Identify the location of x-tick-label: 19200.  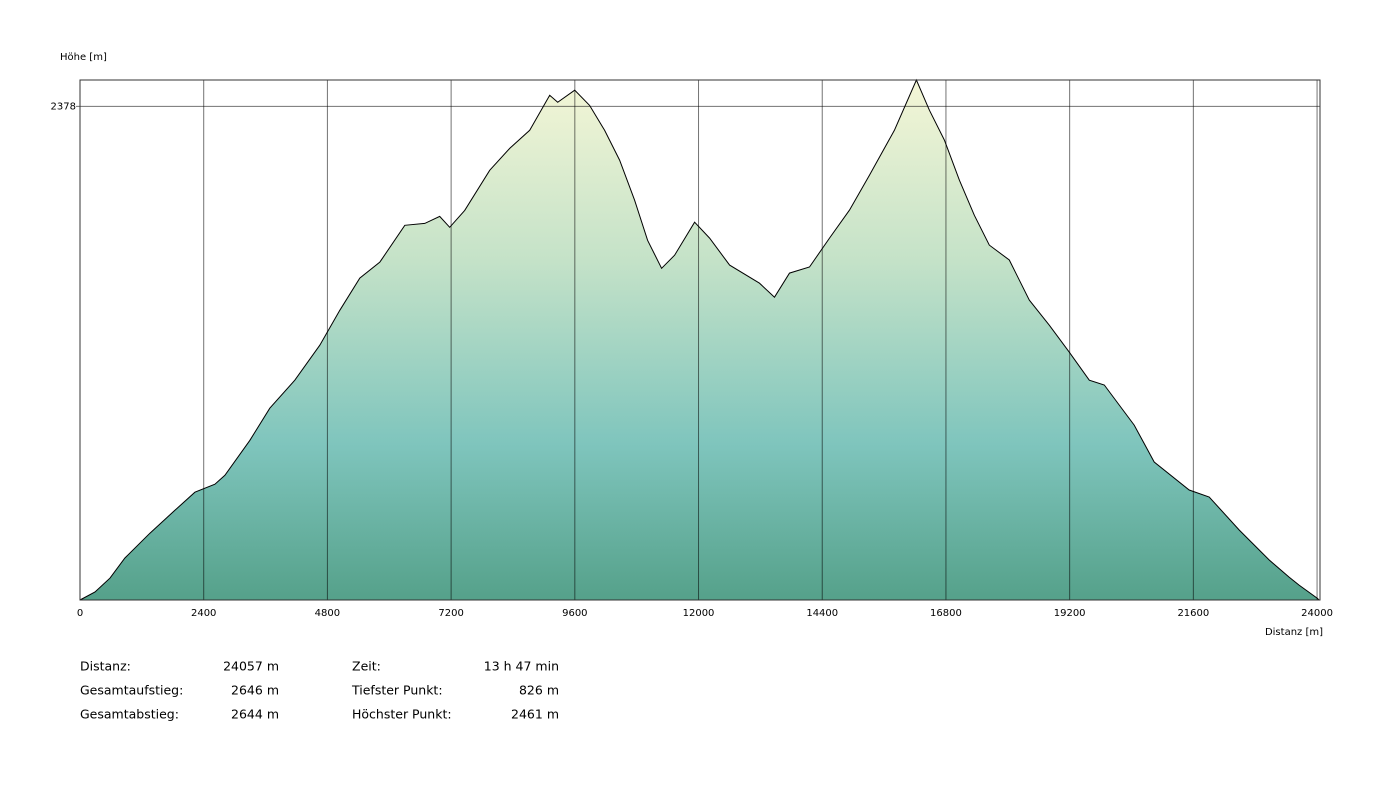
(1070, 613).